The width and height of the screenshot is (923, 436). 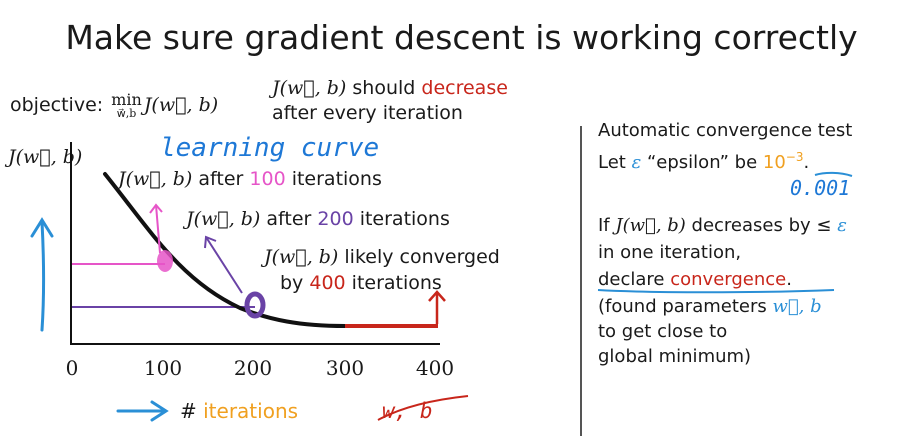 I want to click on annotation-400-text-b: iterations, so click(x=393, y=283).